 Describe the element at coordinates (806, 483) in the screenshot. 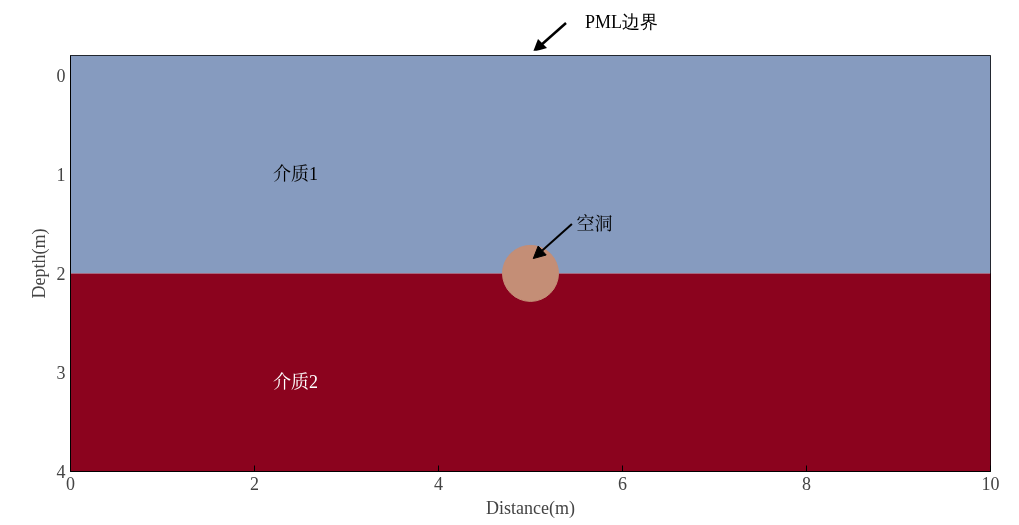

I see `x-tick-label: 8` at that location.